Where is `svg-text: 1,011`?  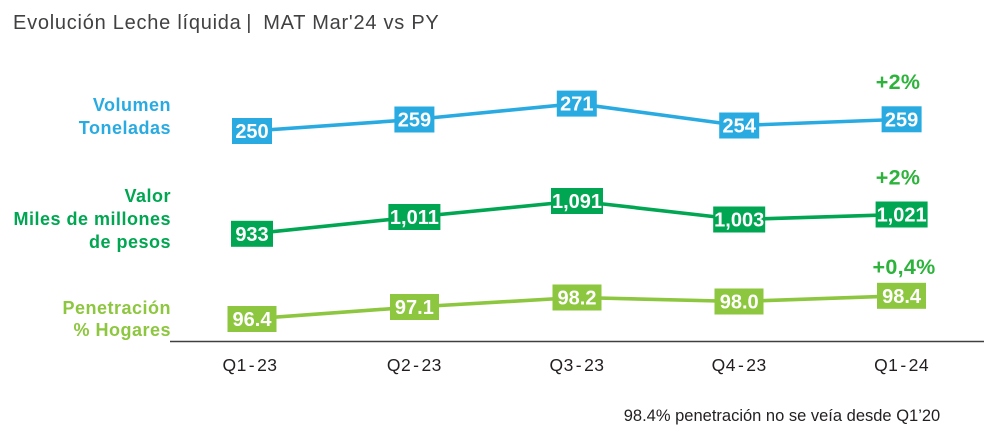
svg-text: 1,011 is located at coordinates (414, 218).